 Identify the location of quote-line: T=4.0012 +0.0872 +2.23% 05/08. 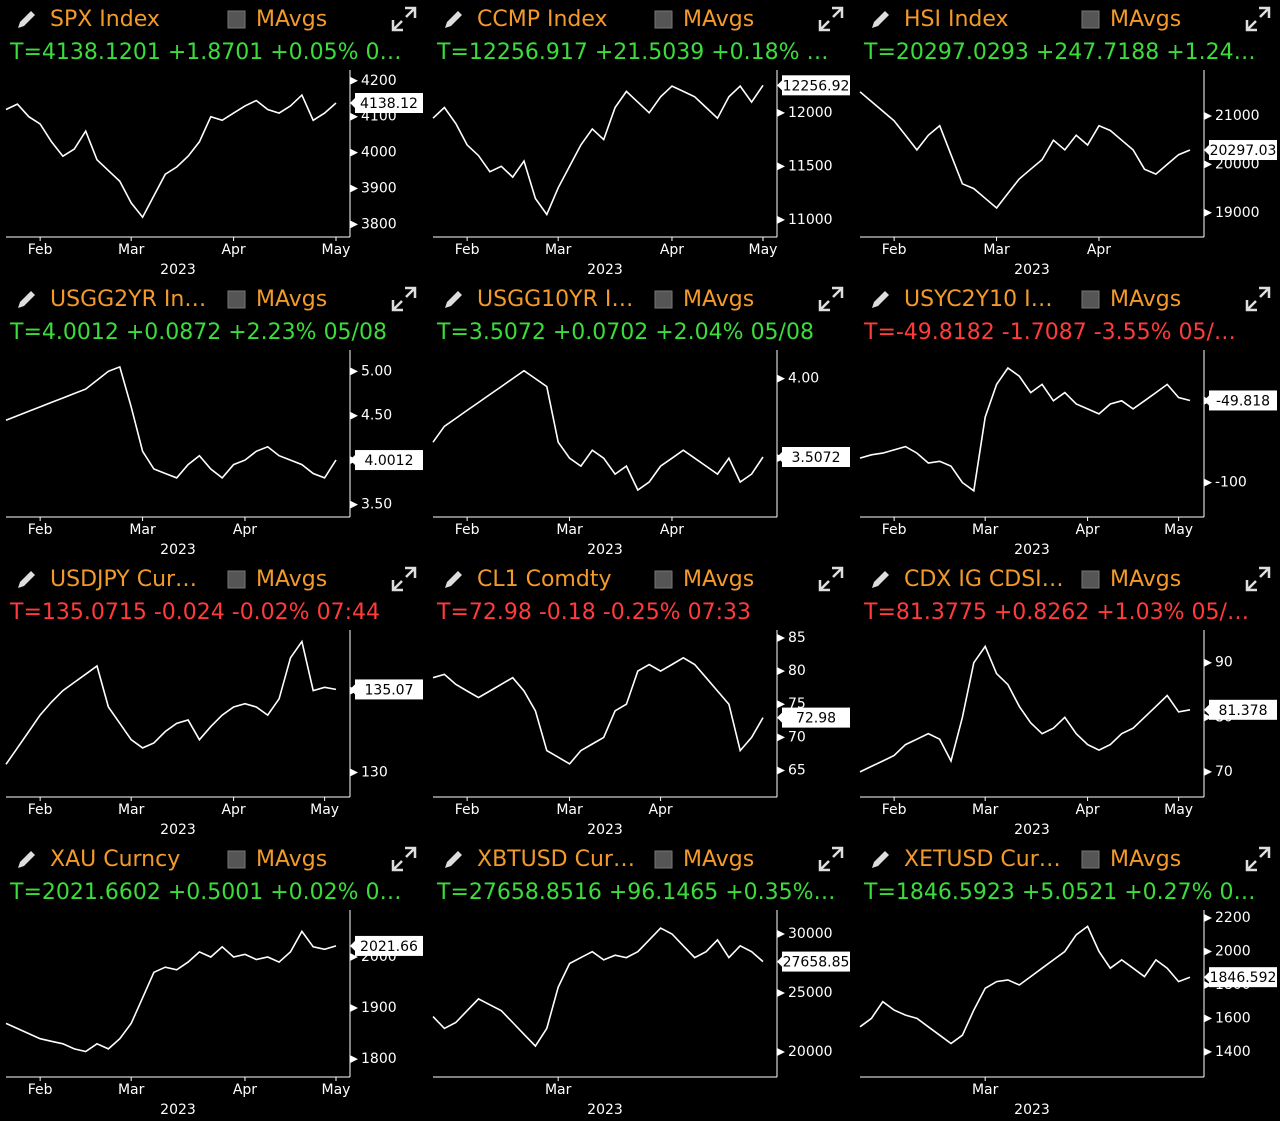
(198, 332).